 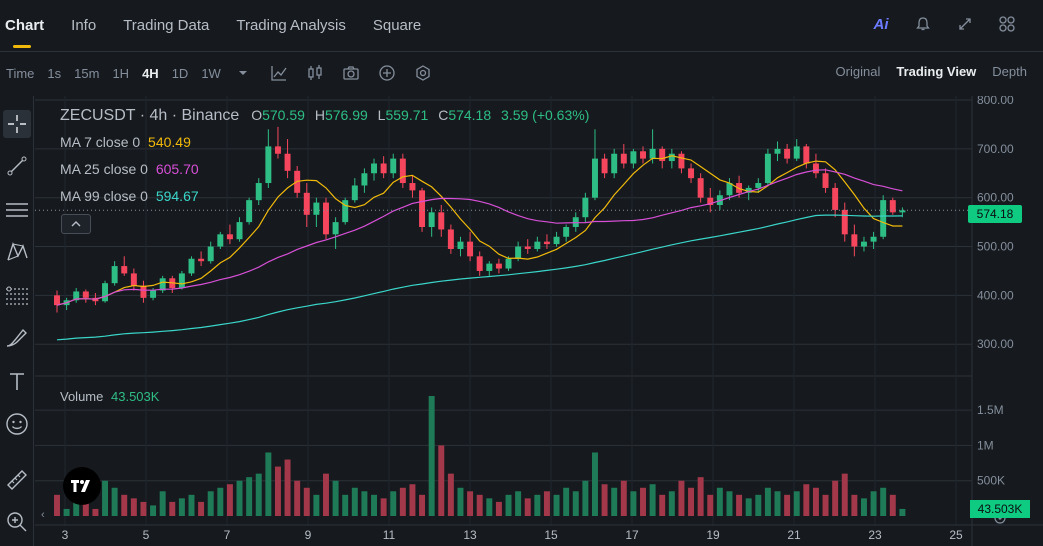 What do you see at coordinates (407, 115) in the screenshot?
I see `low-value: 559.71` at bounding box center [407, 115].